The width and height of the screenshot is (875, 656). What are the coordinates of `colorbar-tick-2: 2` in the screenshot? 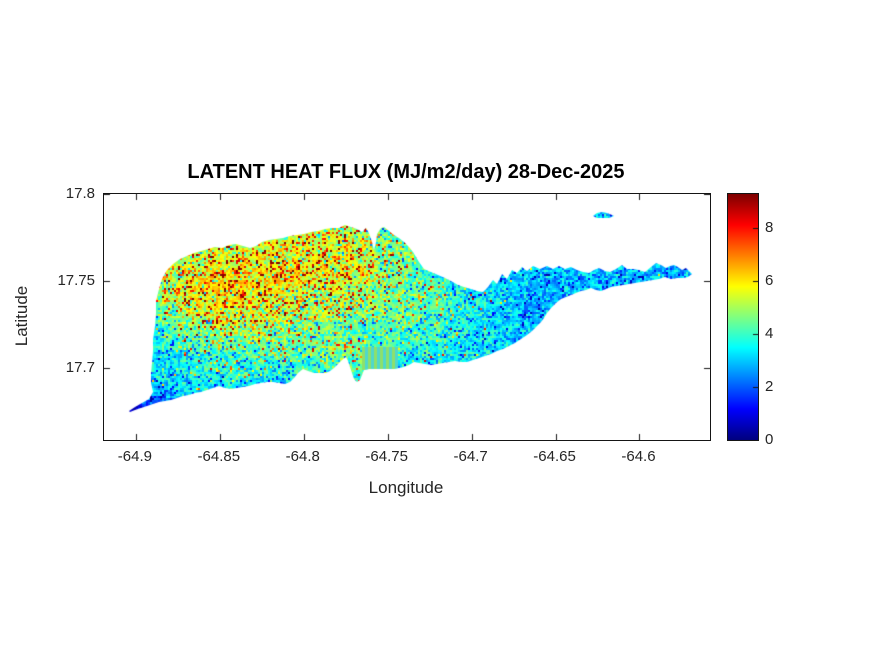 It's located at (769, 387).